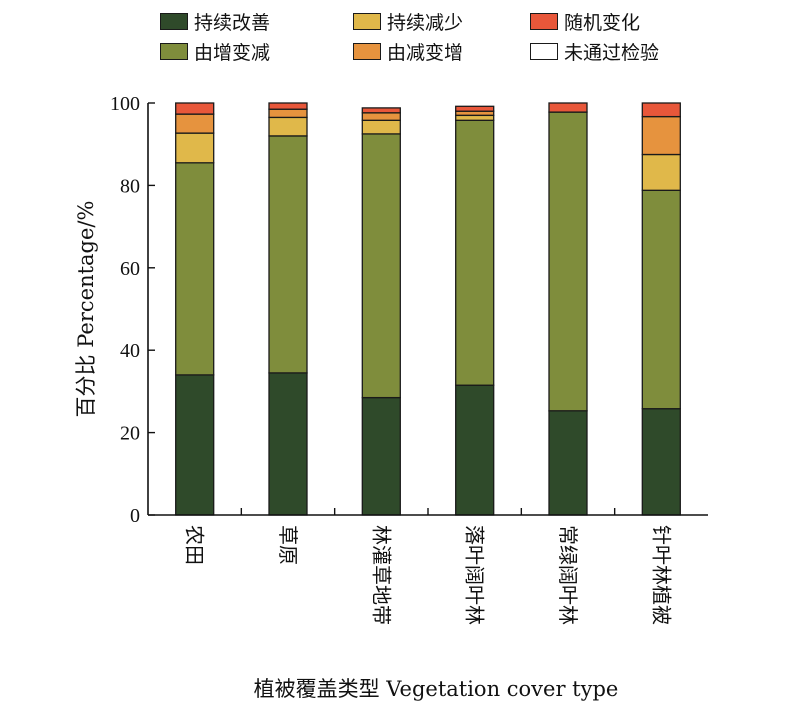  Describe the element at coordinates (130, 434) in the screenshot. I see `y-tick-label: 20` at that location.